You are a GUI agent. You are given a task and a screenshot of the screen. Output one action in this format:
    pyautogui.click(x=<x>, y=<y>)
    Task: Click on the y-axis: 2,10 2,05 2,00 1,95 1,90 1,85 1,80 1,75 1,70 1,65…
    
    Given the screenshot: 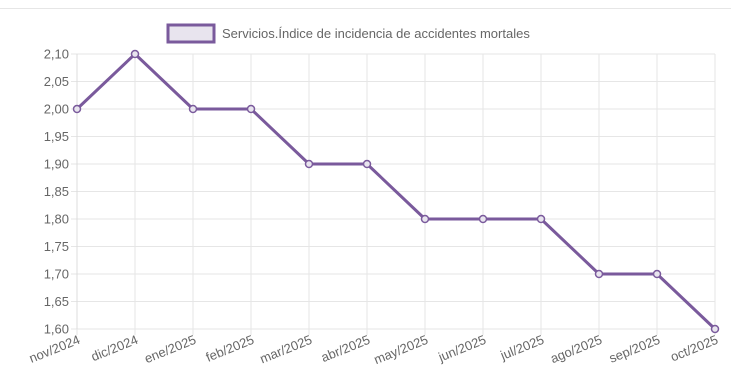 What is the action you would take?
    pyautogui.click(x=56, y=192)
    